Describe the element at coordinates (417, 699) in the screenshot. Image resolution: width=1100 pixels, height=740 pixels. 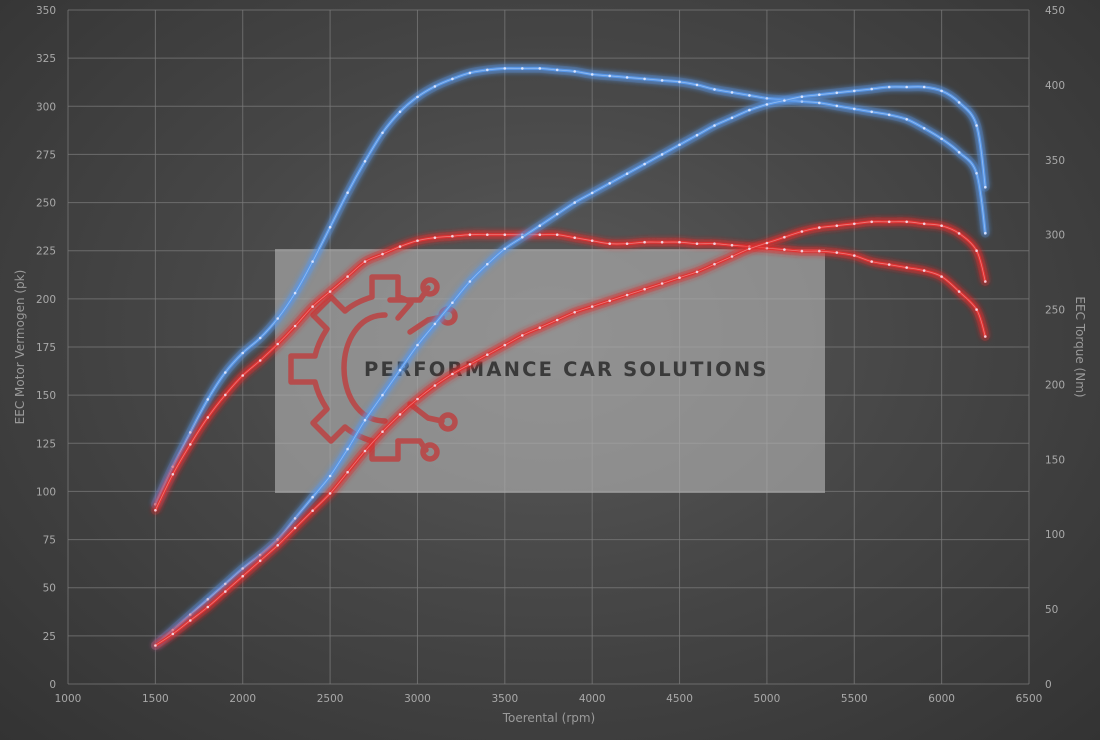
I see `x-tick-label: 3000` at that location.